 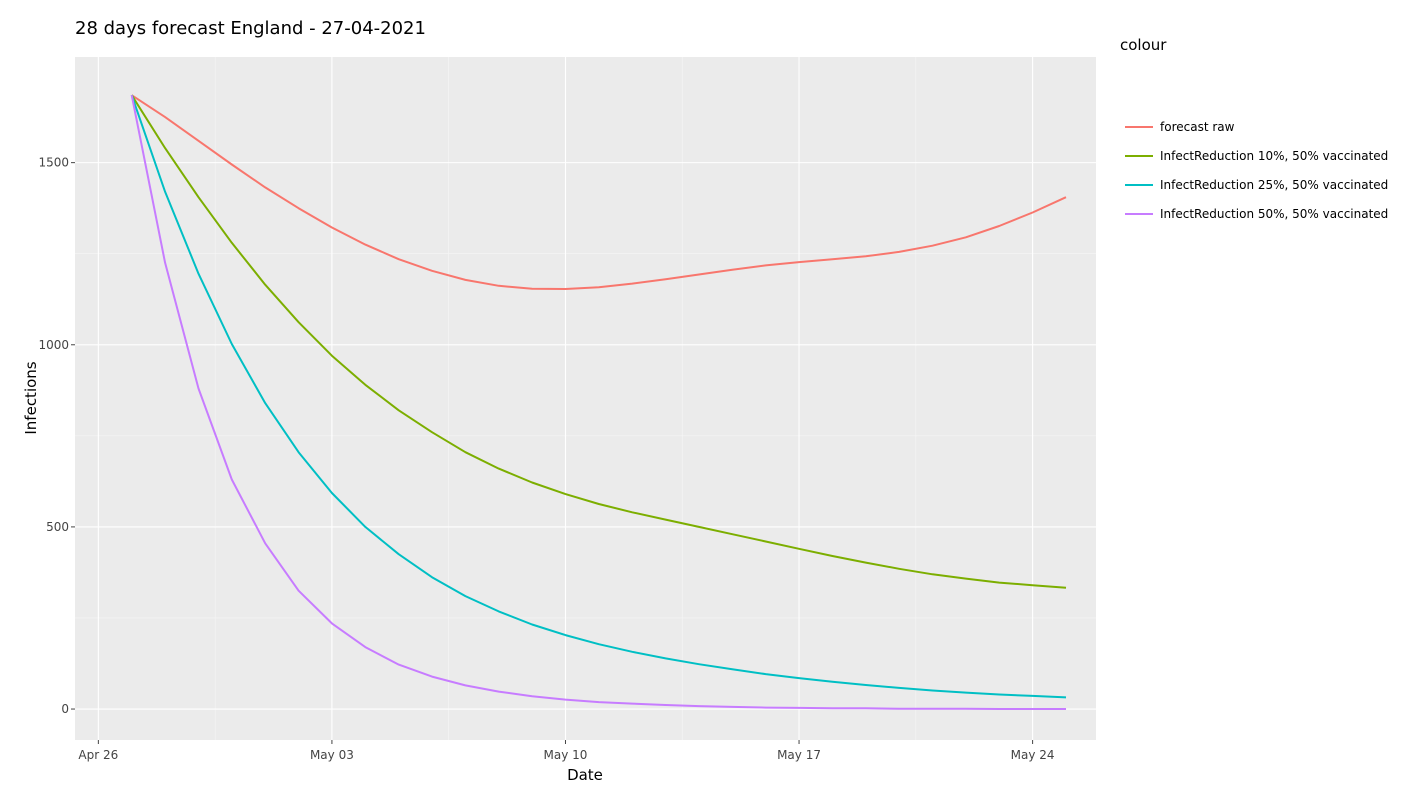 I want to click on legend-item-3: InfectReduction 25%, 50% vaccinated, so click(x=1254, y=184).